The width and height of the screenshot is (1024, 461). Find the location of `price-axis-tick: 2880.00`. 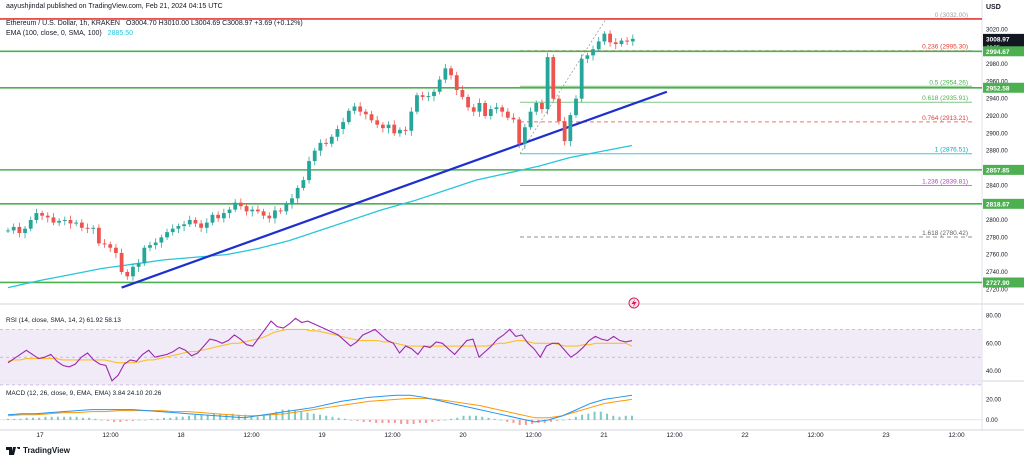

price-axis-tick: 2880.00 is located at coordinates (997, 152).